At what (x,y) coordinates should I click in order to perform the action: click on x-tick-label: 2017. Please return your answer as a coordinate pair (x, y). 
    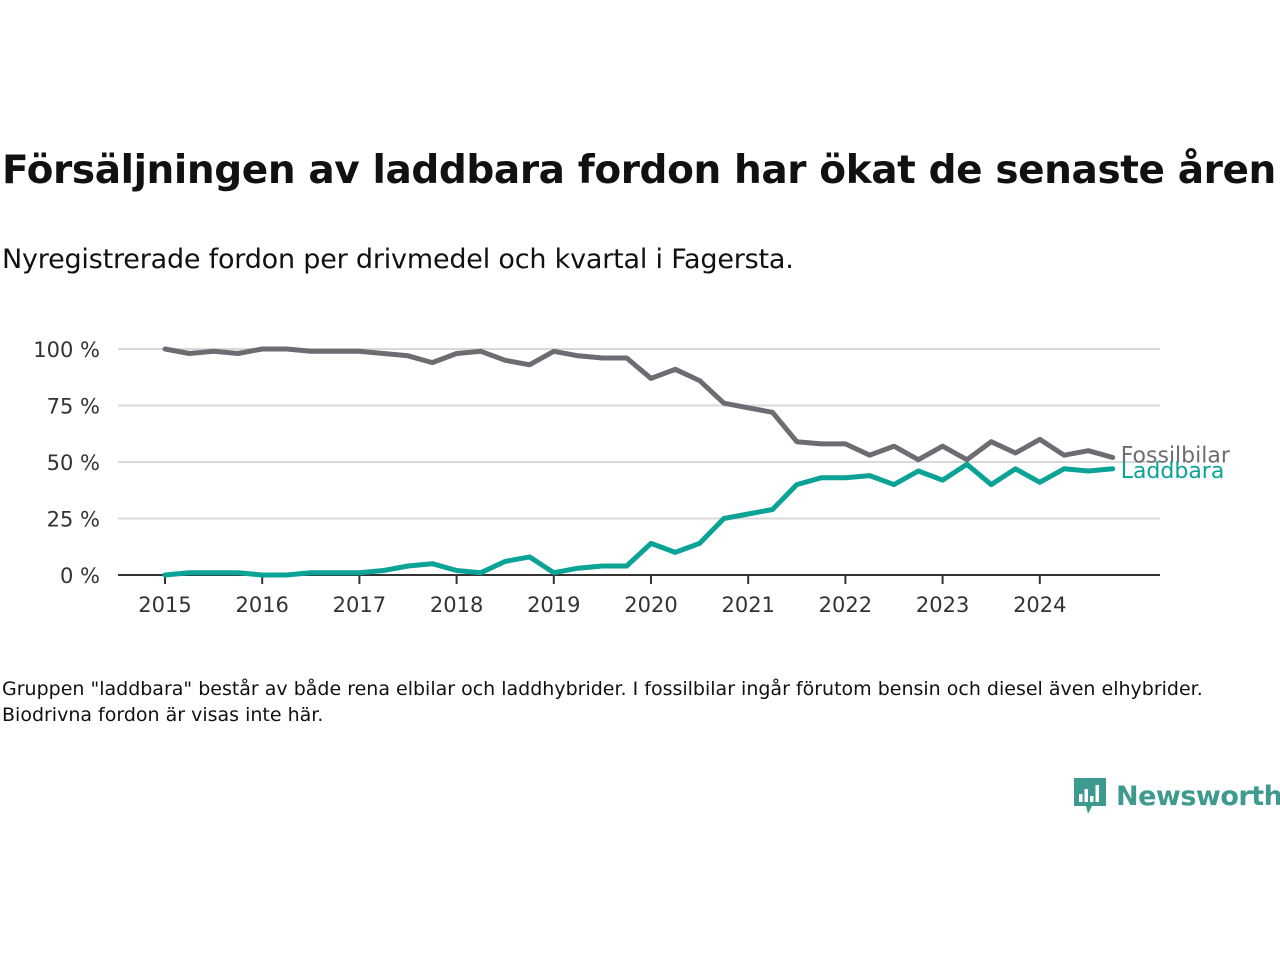
    Looking at the image, I should click on (359, 605).